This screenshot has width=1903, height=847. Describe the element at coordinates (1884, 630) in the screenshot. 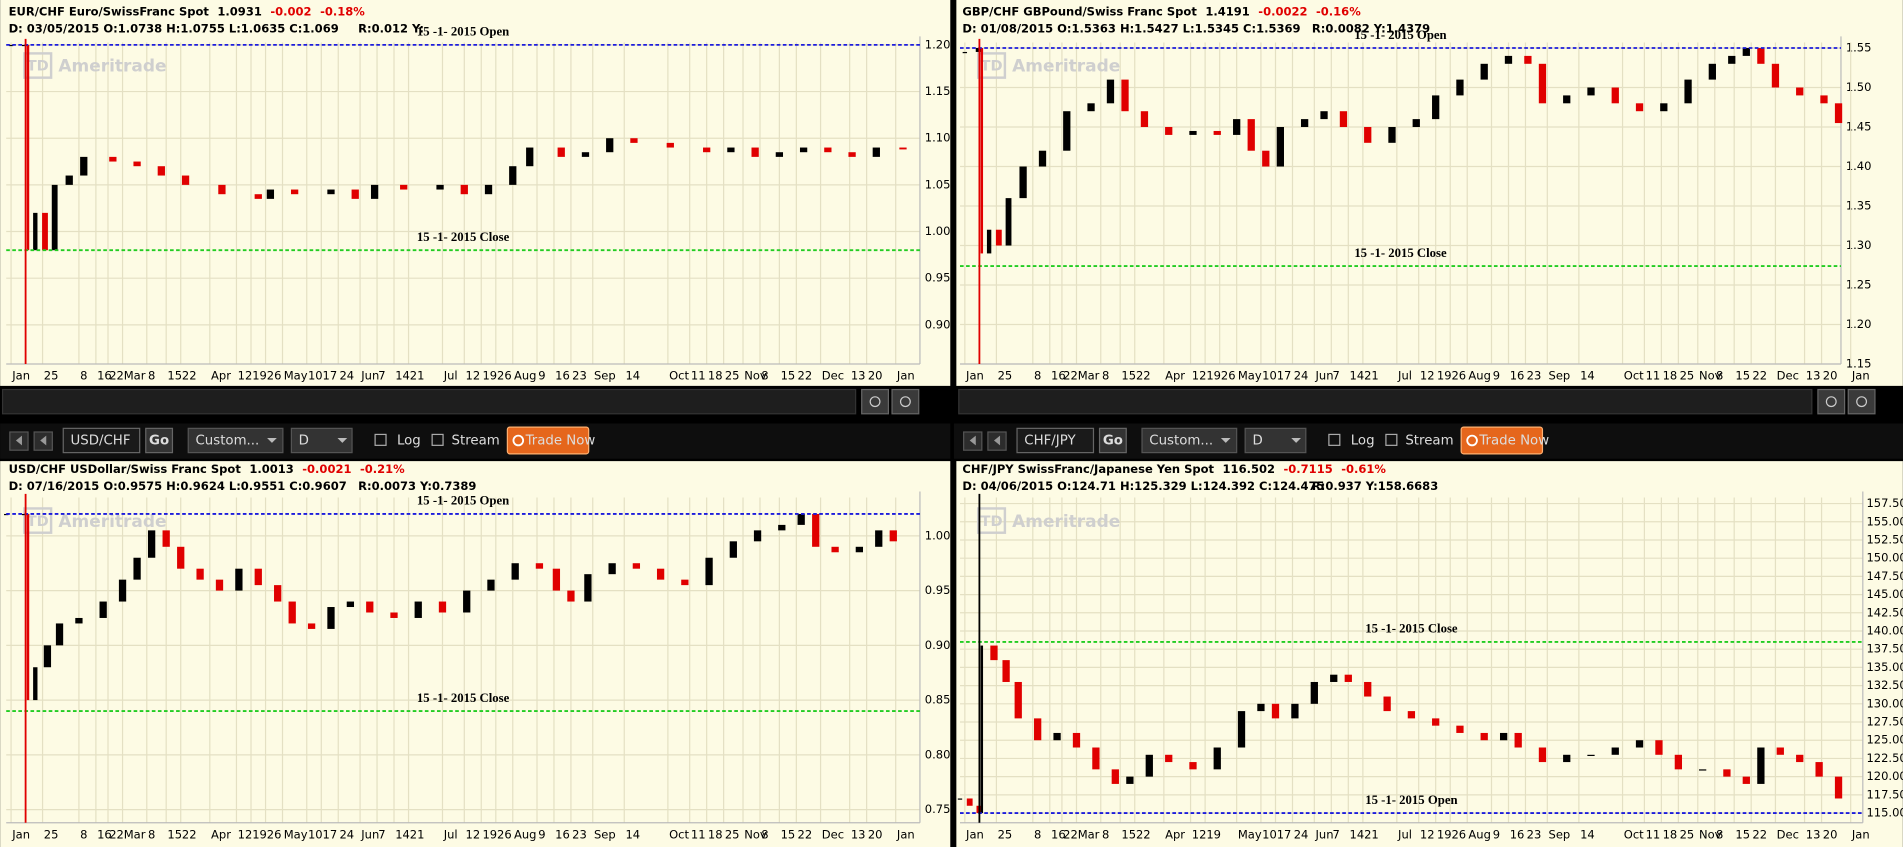

I see `y-tick-label: 140.00` at that location.